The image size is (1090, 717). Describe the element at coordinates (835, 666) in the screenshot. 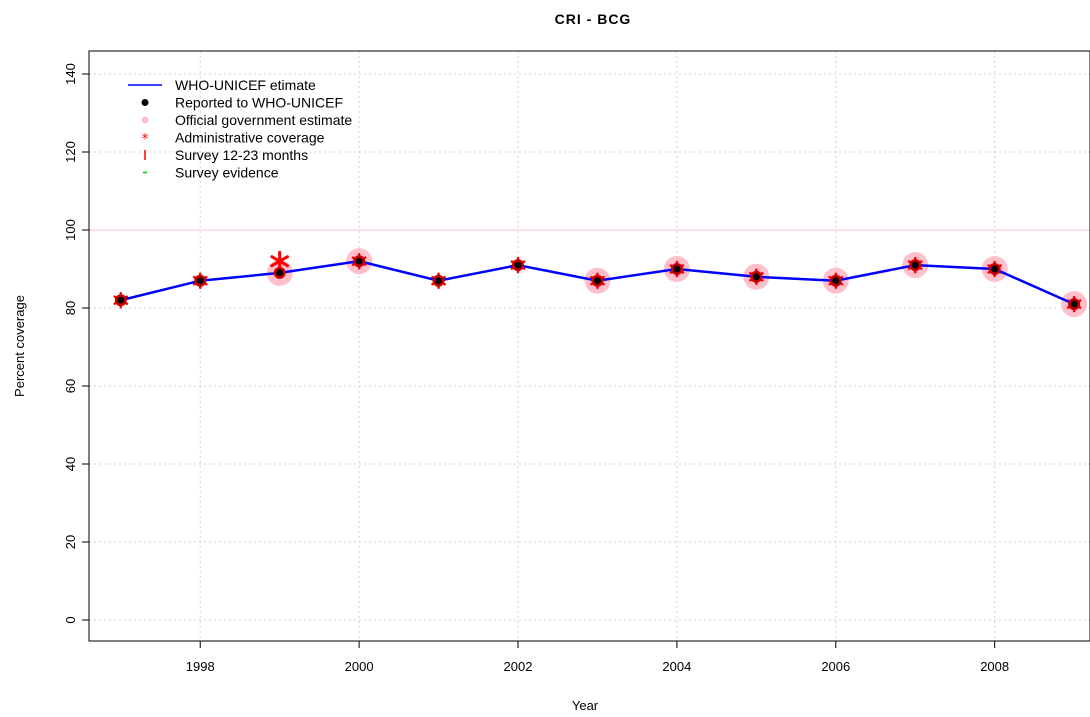

I see `x-tick-label: 2006` at that location.